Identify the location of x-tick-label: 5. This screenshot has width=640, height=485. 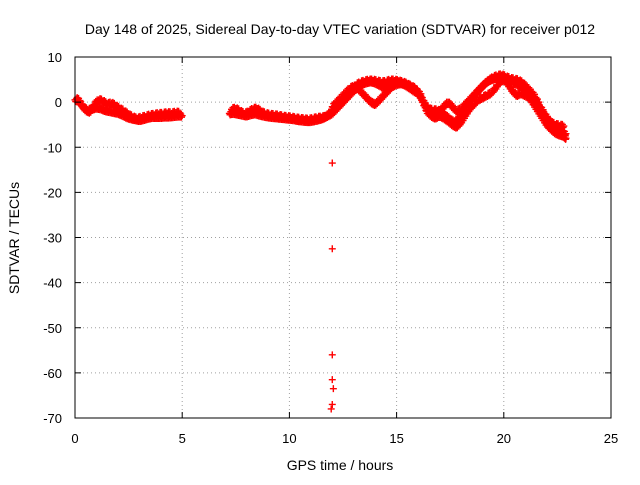
(182, 438).